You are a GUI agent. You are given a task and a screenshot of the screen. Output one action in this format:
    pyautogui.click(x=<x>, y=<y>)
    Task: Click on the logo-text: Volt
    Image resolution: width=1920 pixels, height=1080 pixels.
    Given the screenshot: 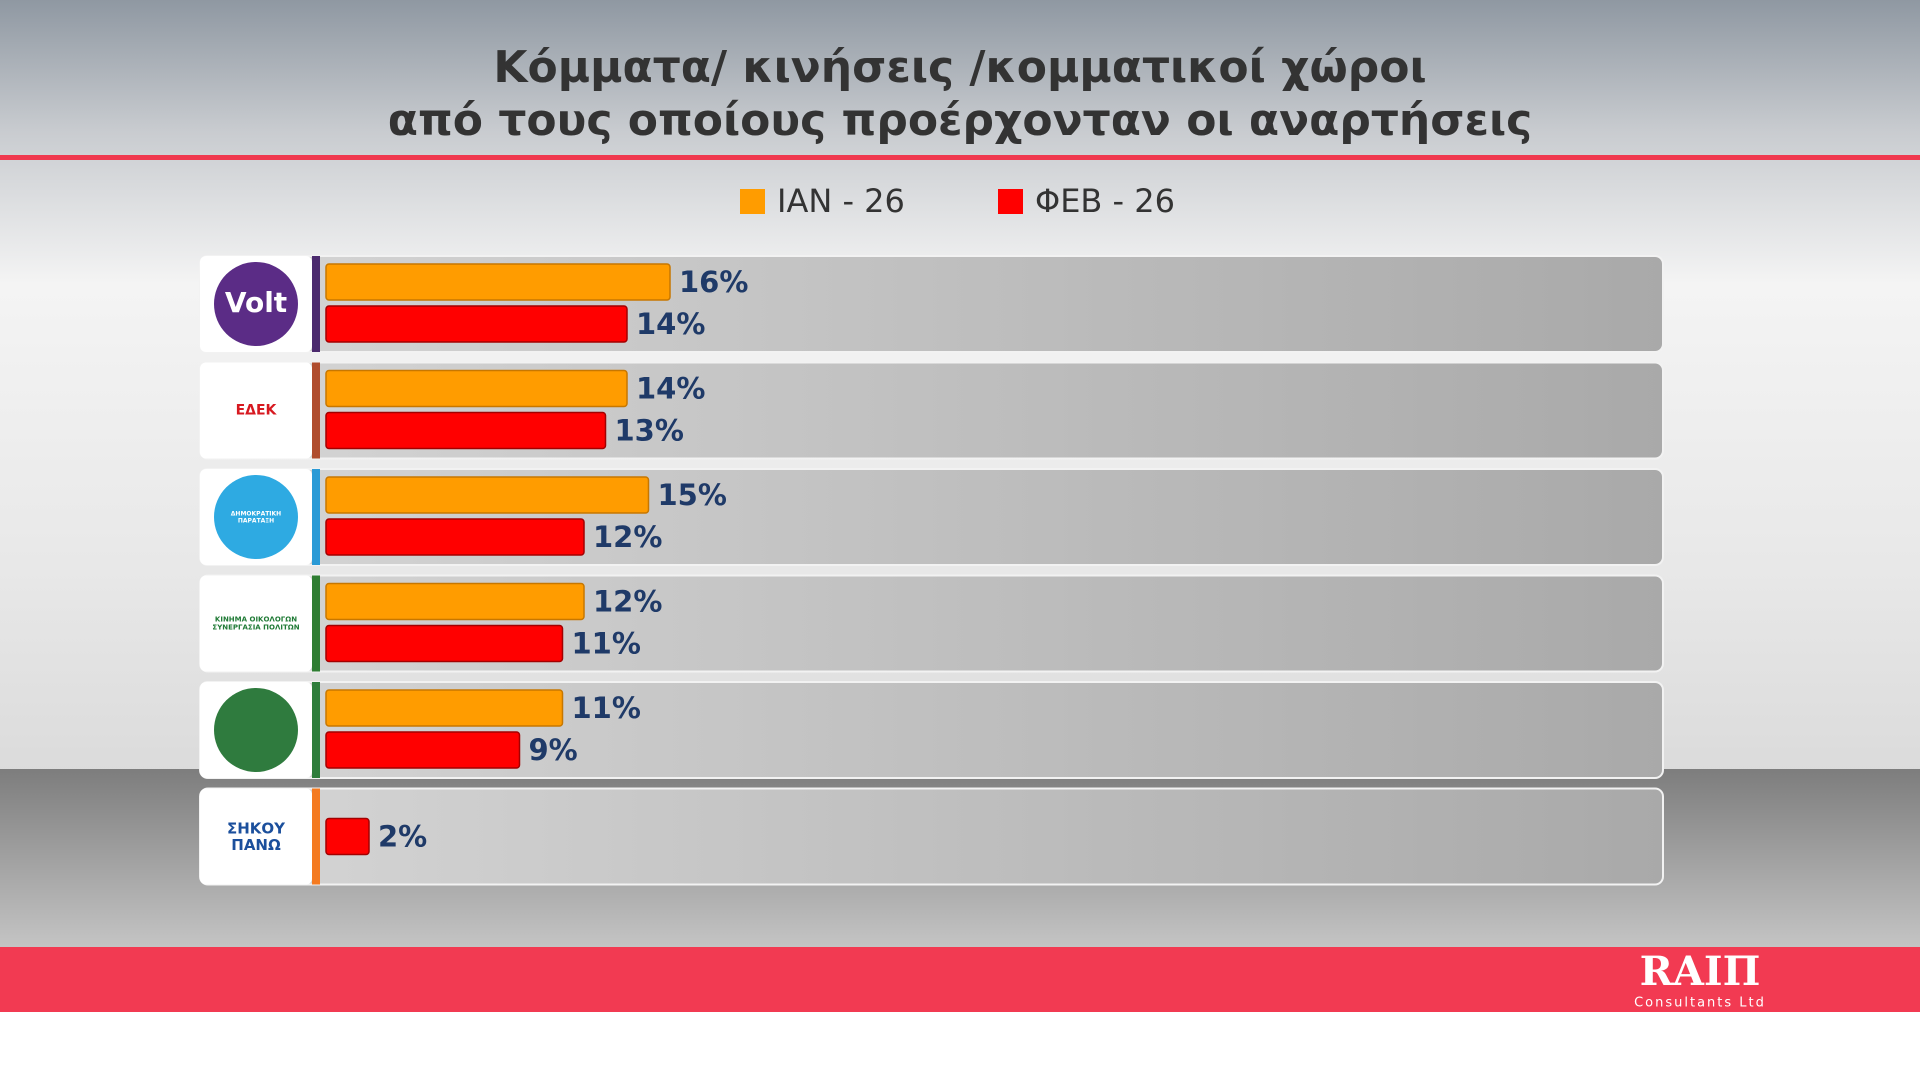 What is the action you would take?
    pyautogui.click(x=256, y=302)
    